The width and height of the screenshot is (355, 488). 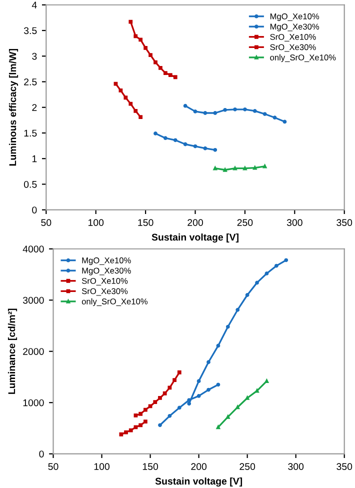 What do you see at coordinates (13, 107) in the screenshot?
I see `y-axis-title: Luminous efficacy [lm/W]` at bounding box center [13, 107].